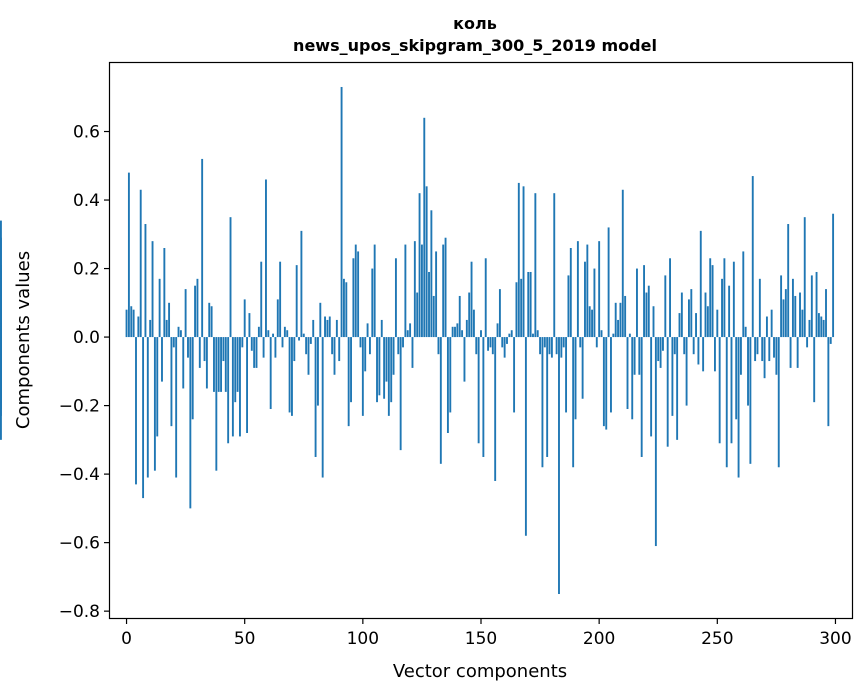 The image size is (867, 696). Describe the element at coordinates (86, 270) in the screenshot. I see `y-tick-label: 0.2` at that location.